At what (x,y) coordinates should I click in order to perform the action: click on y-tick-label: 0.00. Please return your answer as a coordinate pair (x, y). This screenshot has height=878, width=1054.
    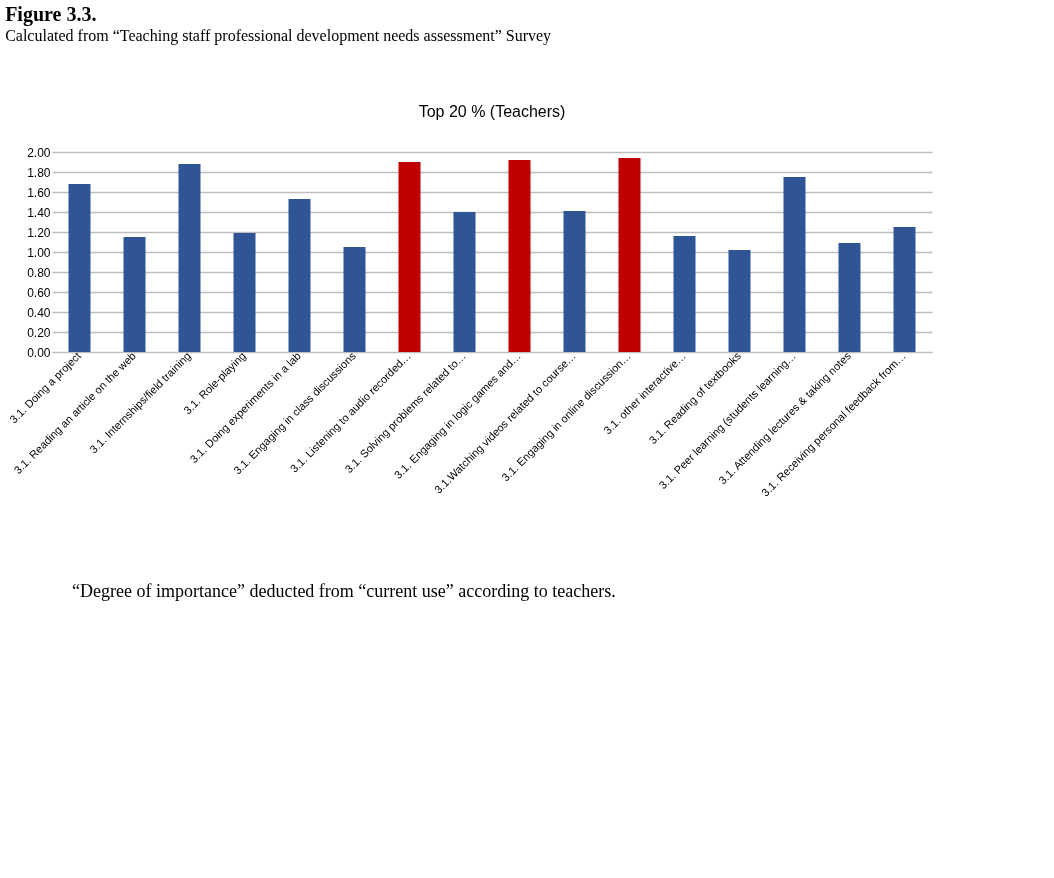
    Looking at the image, I should click on (39, 352).